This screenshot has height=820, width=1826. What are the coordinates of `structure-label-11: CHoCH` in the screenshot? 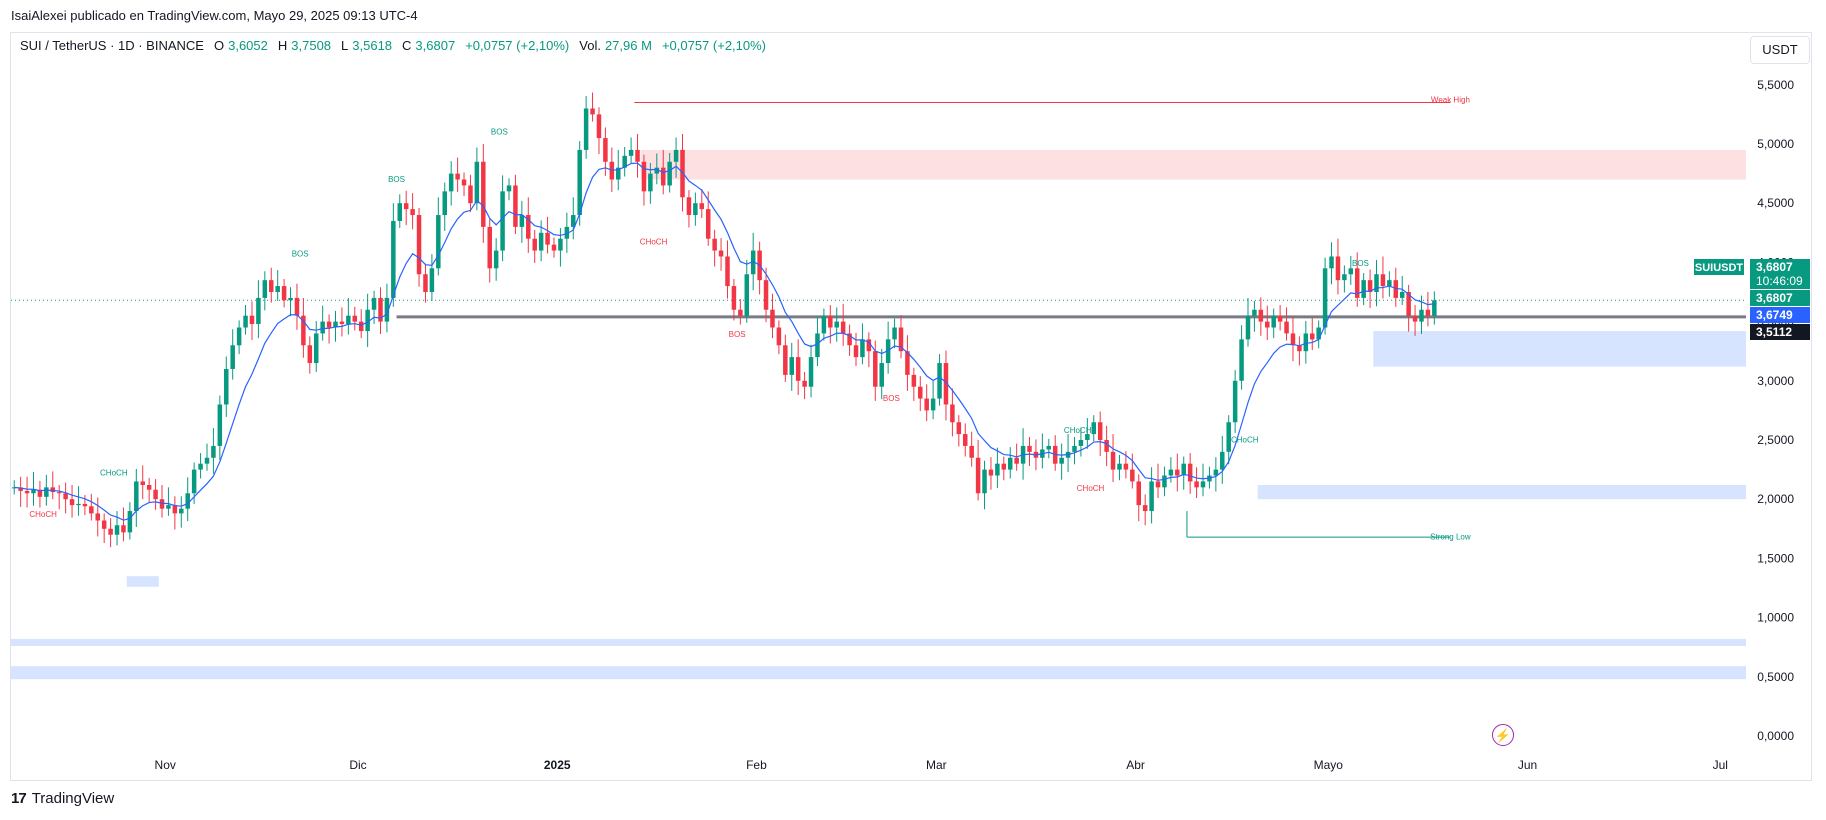 It's located at (1091, 488).